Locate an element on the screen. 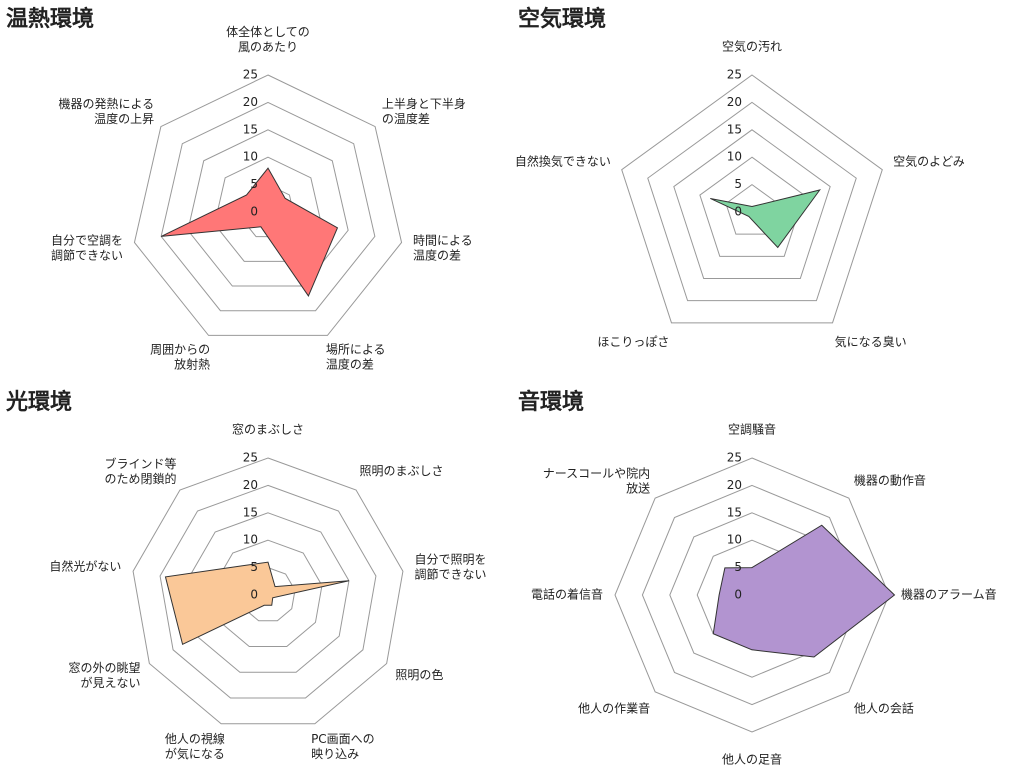 This screenshot has width=1024, height=765. axis-label: 他人の会話 is located at coordinates (884, 707).